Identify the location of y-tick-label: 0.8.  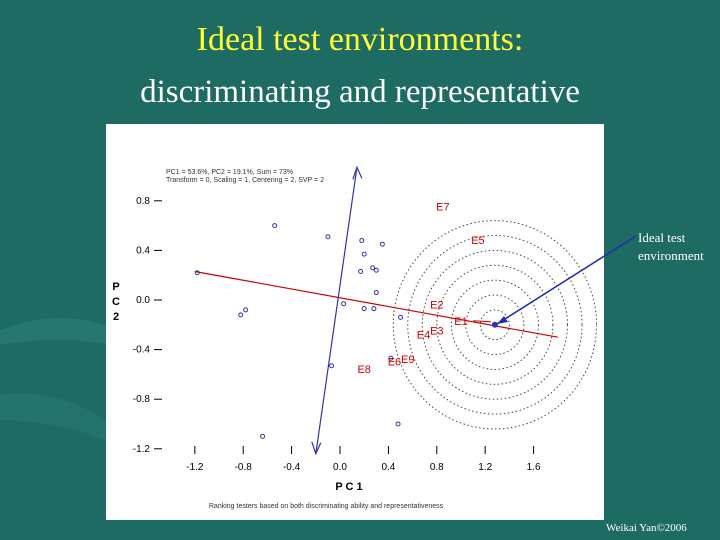
(143, 201).